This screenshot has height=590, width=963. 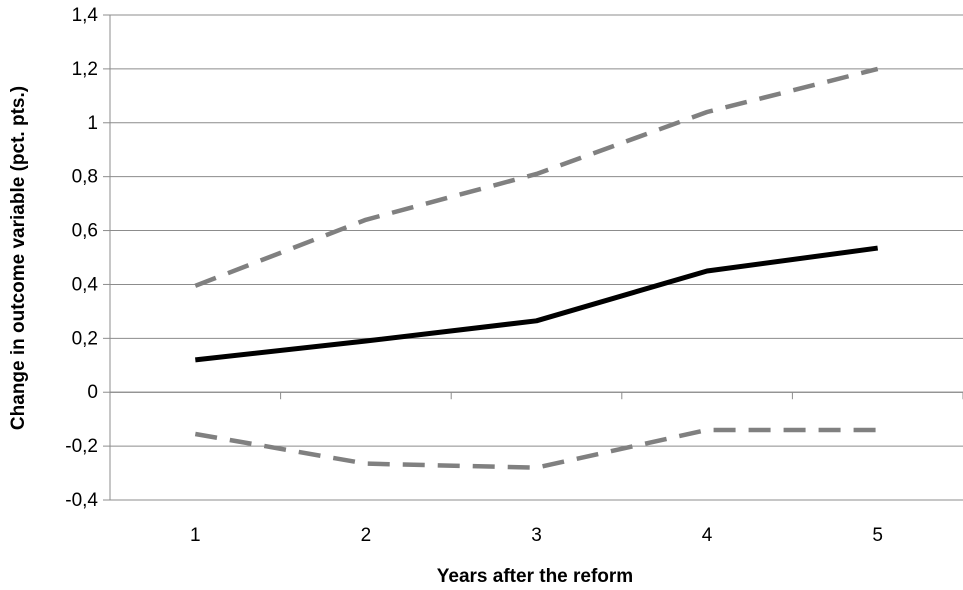 What do you see at coordinates (707, 535) in the screenshot?
I see `x-tick-label: 4` at bounding box center [707, 535].